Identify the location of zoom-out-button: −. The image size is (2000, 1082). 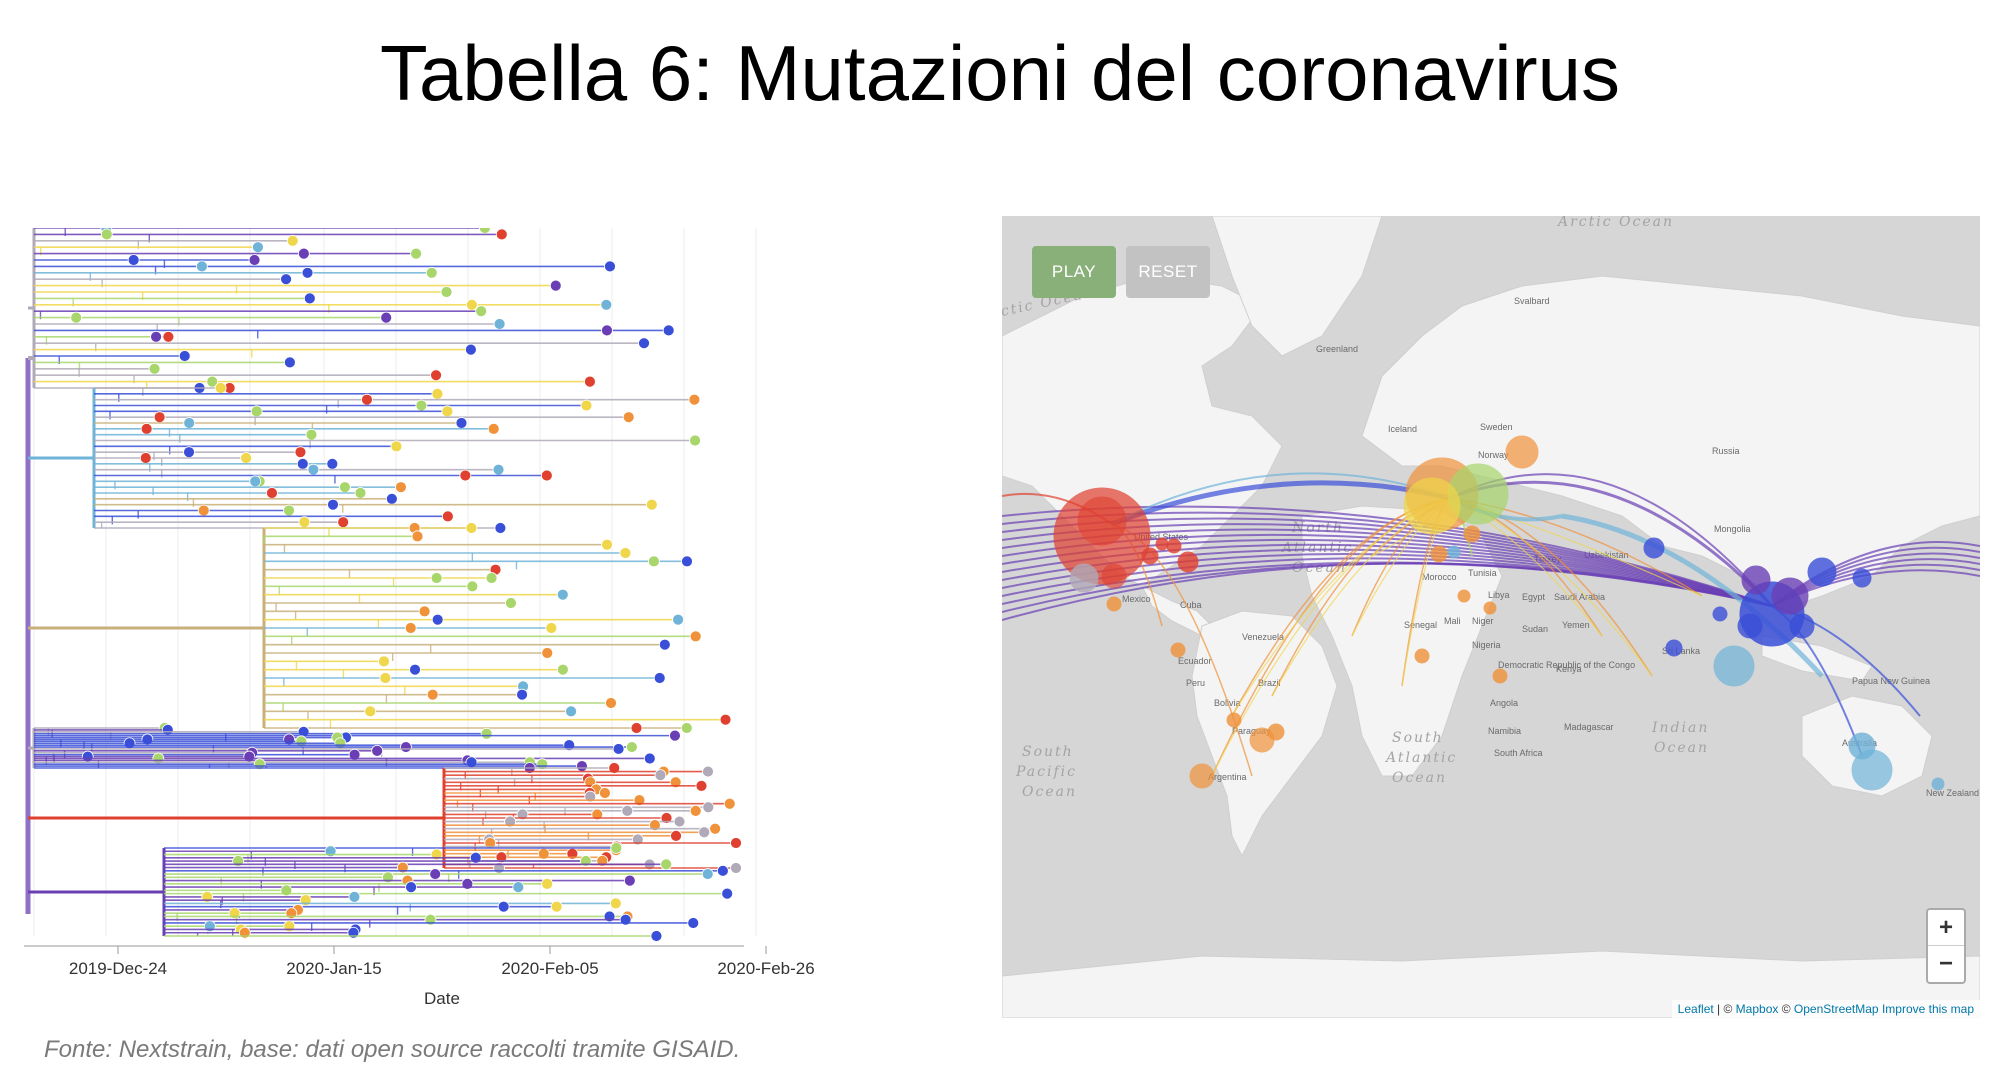
(1945, 963).